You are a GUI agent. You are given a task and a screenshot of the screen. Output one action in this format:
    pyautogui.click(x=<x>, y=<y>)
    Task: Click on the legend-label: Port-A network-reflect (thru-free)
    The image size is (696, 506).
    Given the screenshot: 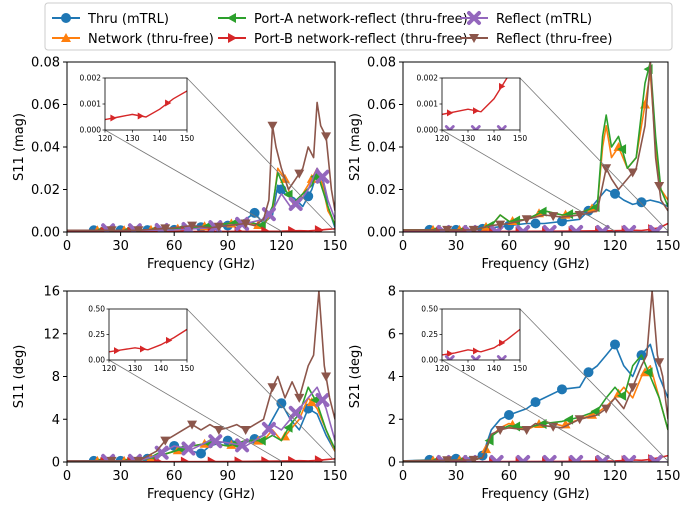 What is the action you would take?
    pyautogui.click(x=361, y=19)
    